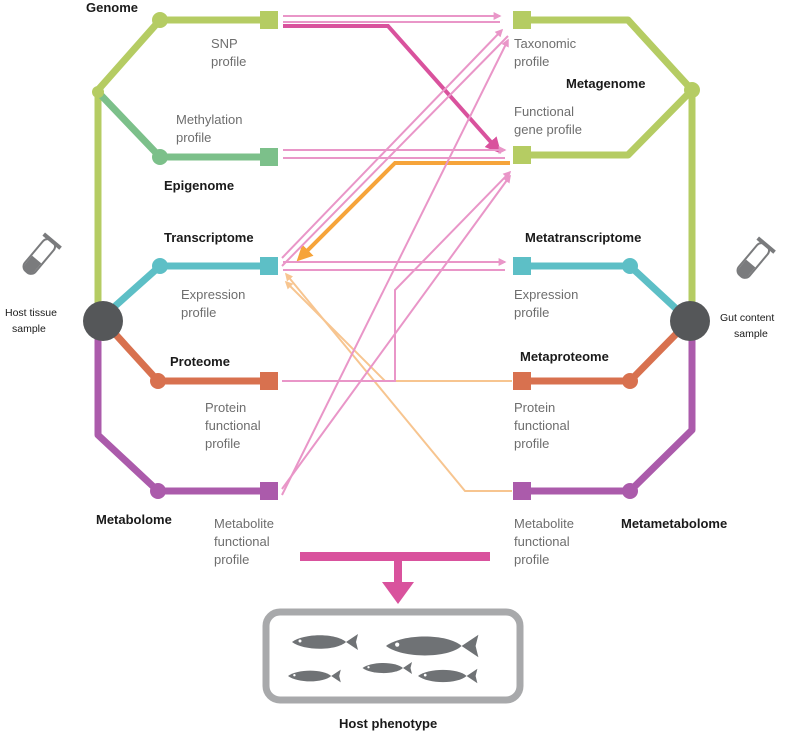 The height and width of the screenshot is (738, 796). What do you see at coordinates (112, 7) in the screenshot?
I see `genome-label: Genome` at bounding box center [112, 7].